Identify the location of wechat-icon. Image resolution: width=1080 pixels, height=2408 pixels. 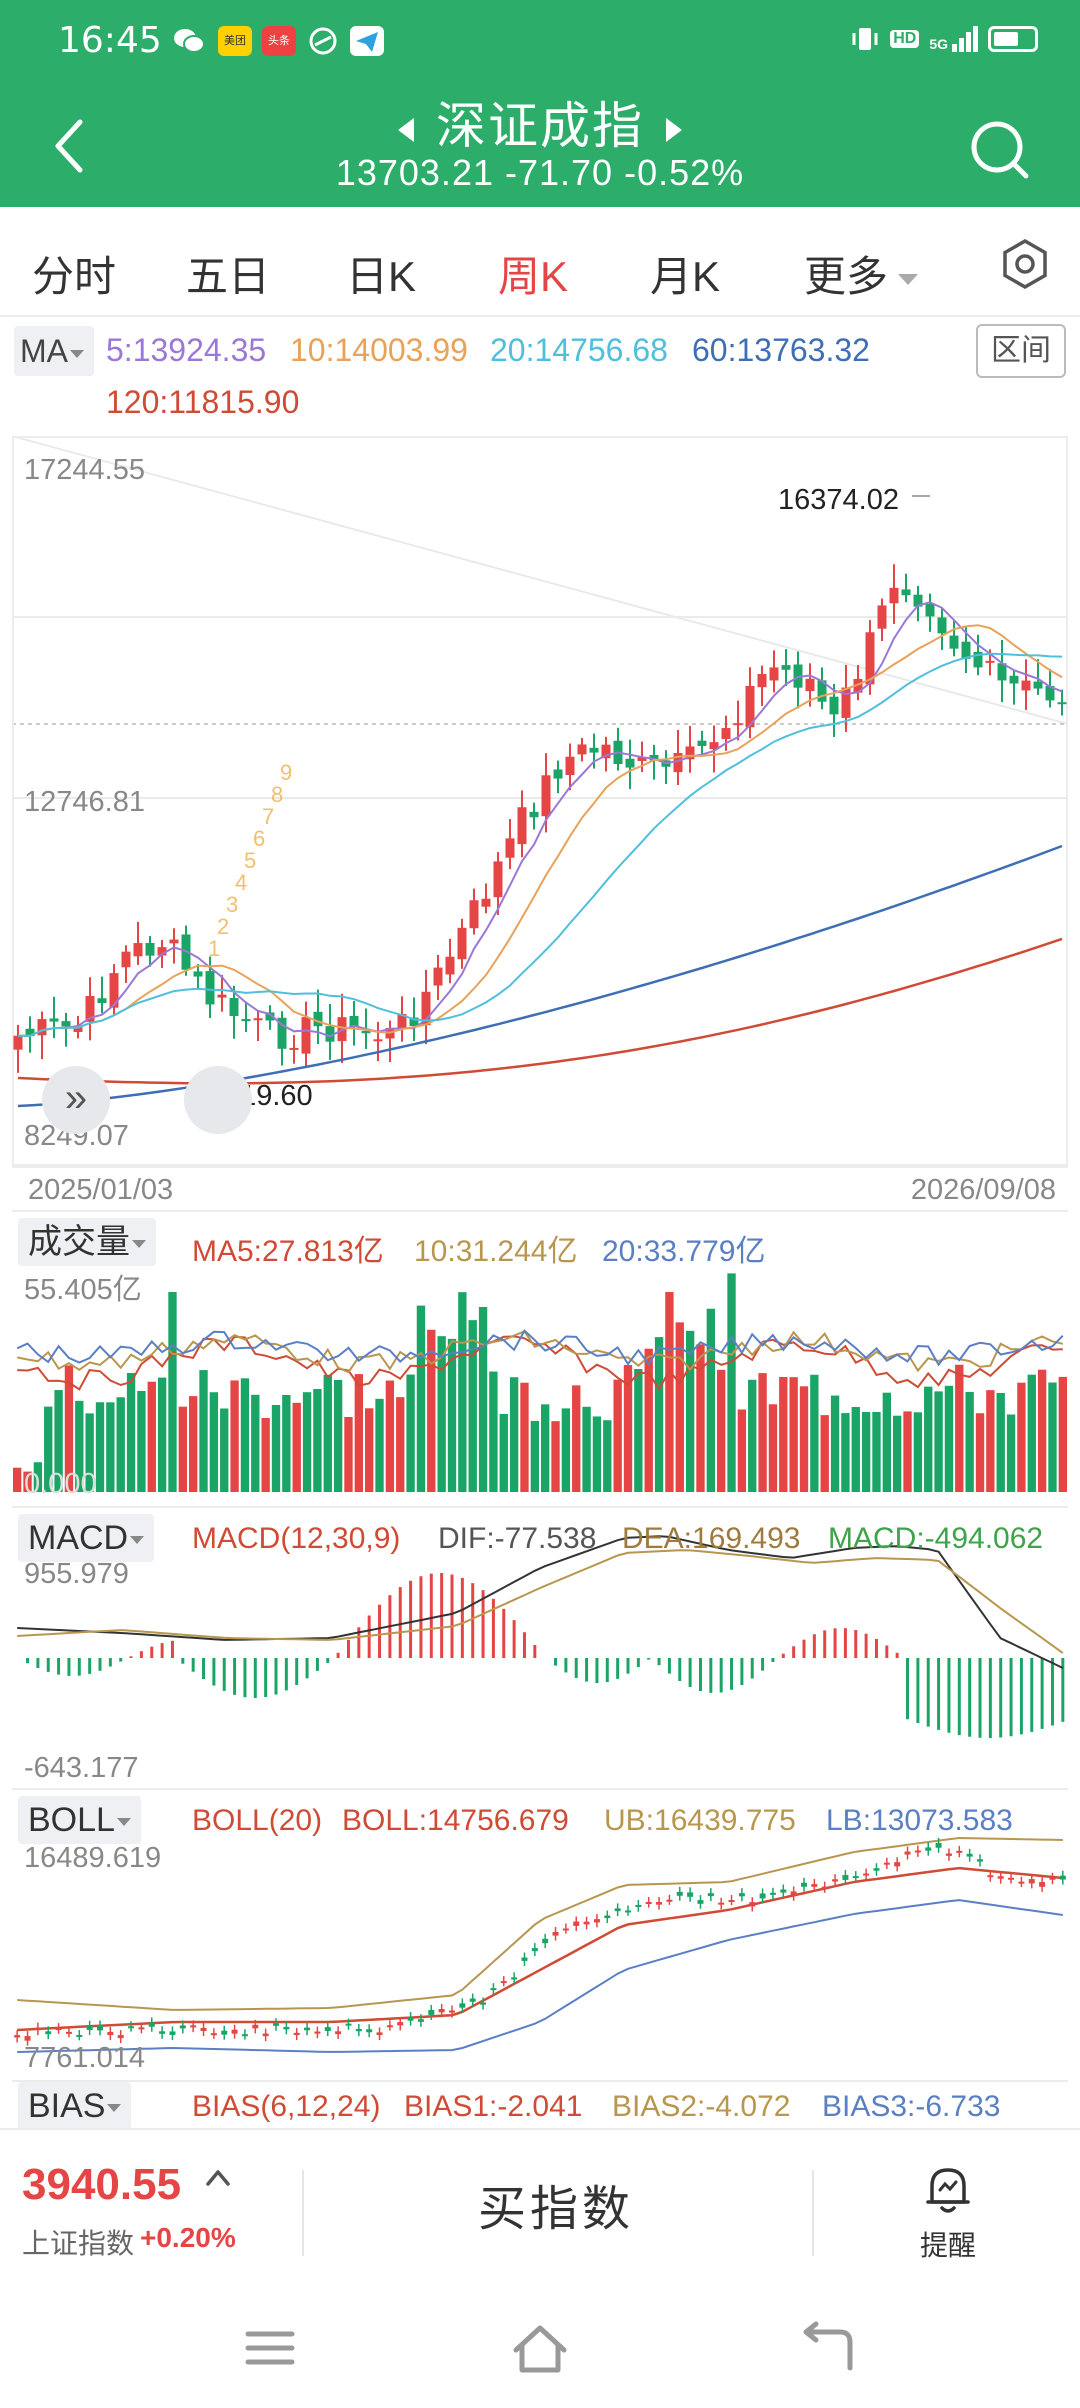
(189, 41).